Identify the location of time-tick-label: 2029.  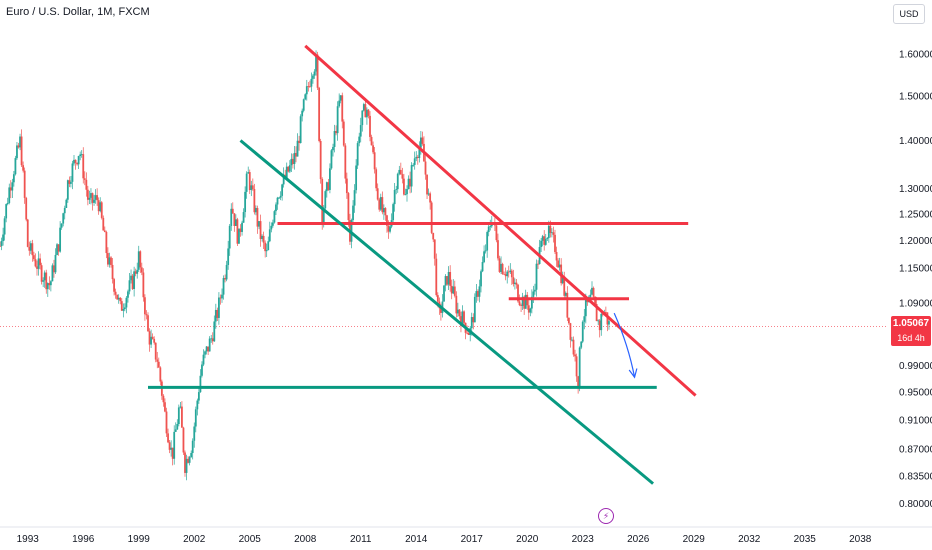
(694, 539).